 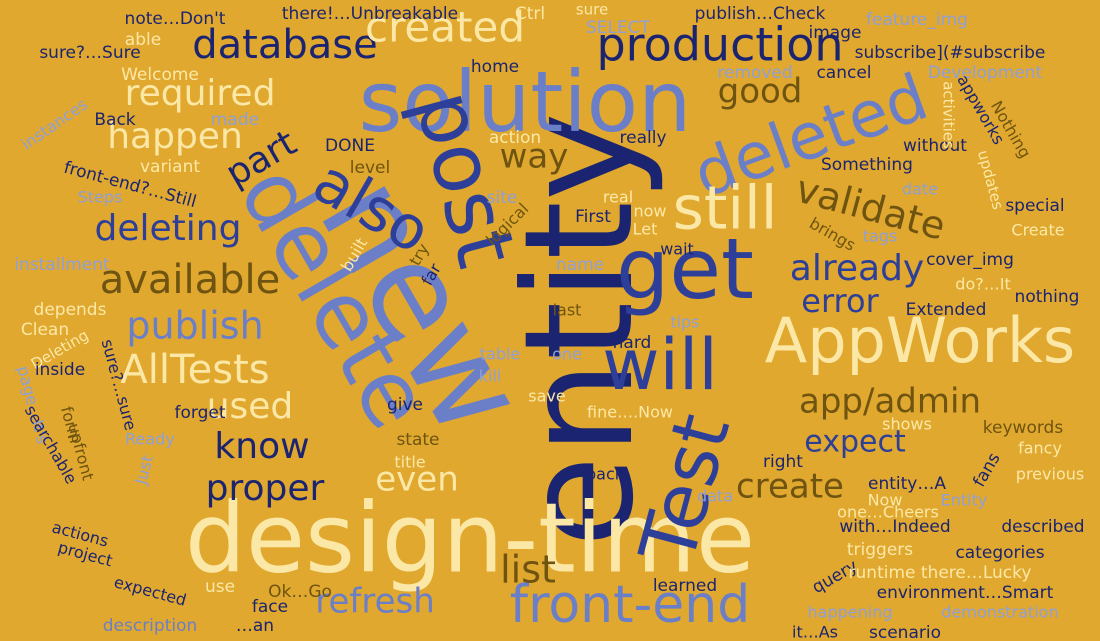 What do you see at coordinates (250, 406) in the screenshot?
I see `cloud-word: used` at bounding box center [250, 406].